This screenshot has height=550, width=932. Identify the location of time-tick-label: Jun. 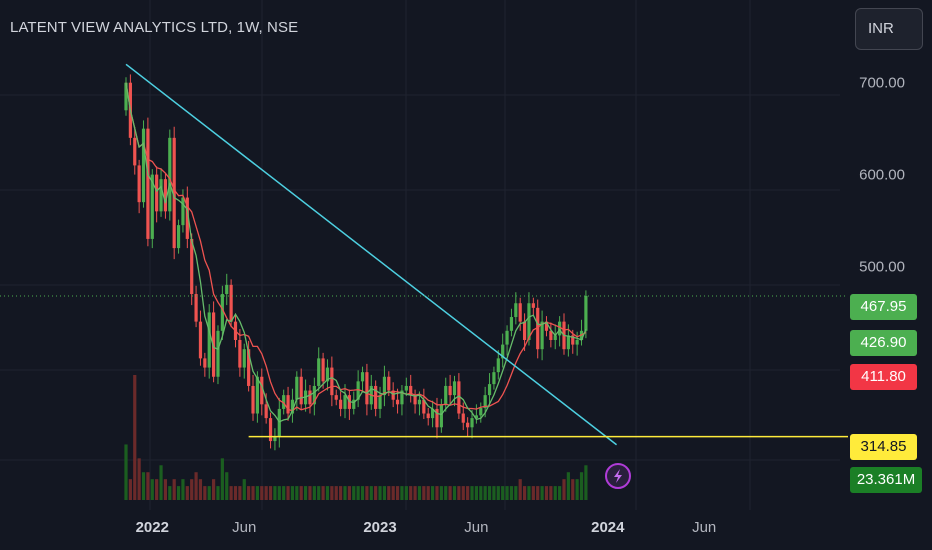
(704, 527).